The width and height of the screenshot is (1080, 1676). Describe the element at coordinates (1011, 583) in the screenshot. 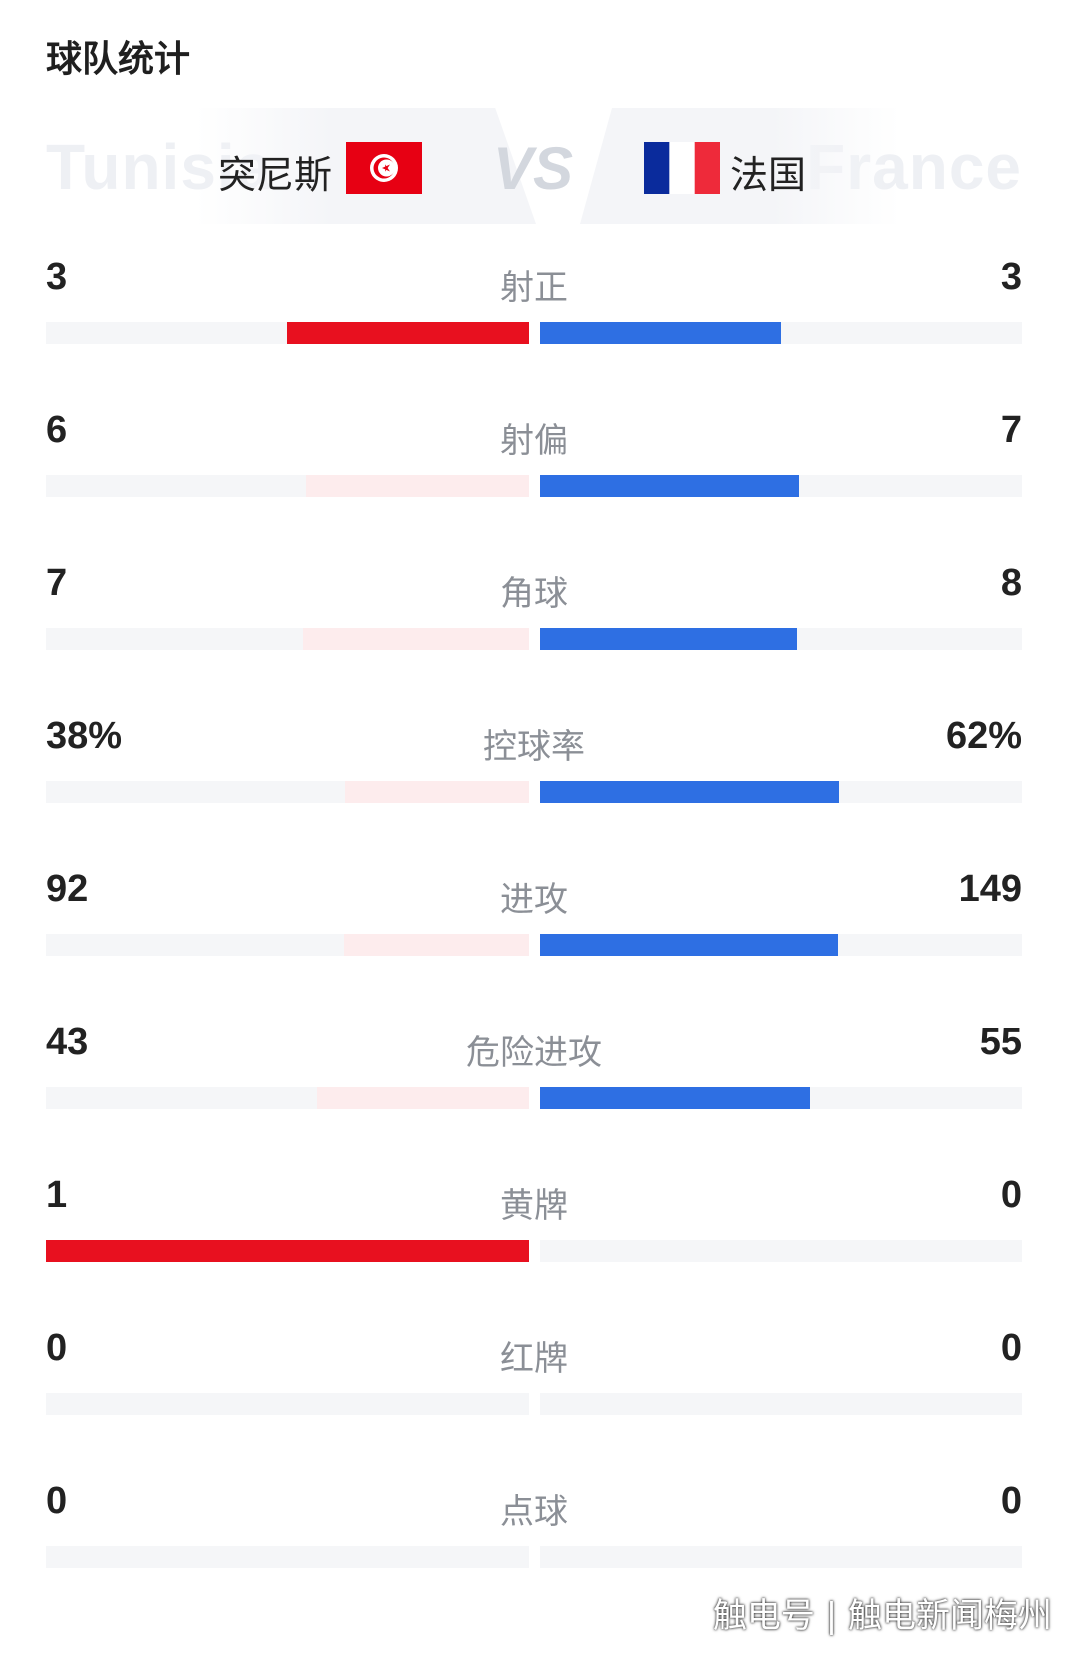

I see `away-stat-value: 8` at that location.